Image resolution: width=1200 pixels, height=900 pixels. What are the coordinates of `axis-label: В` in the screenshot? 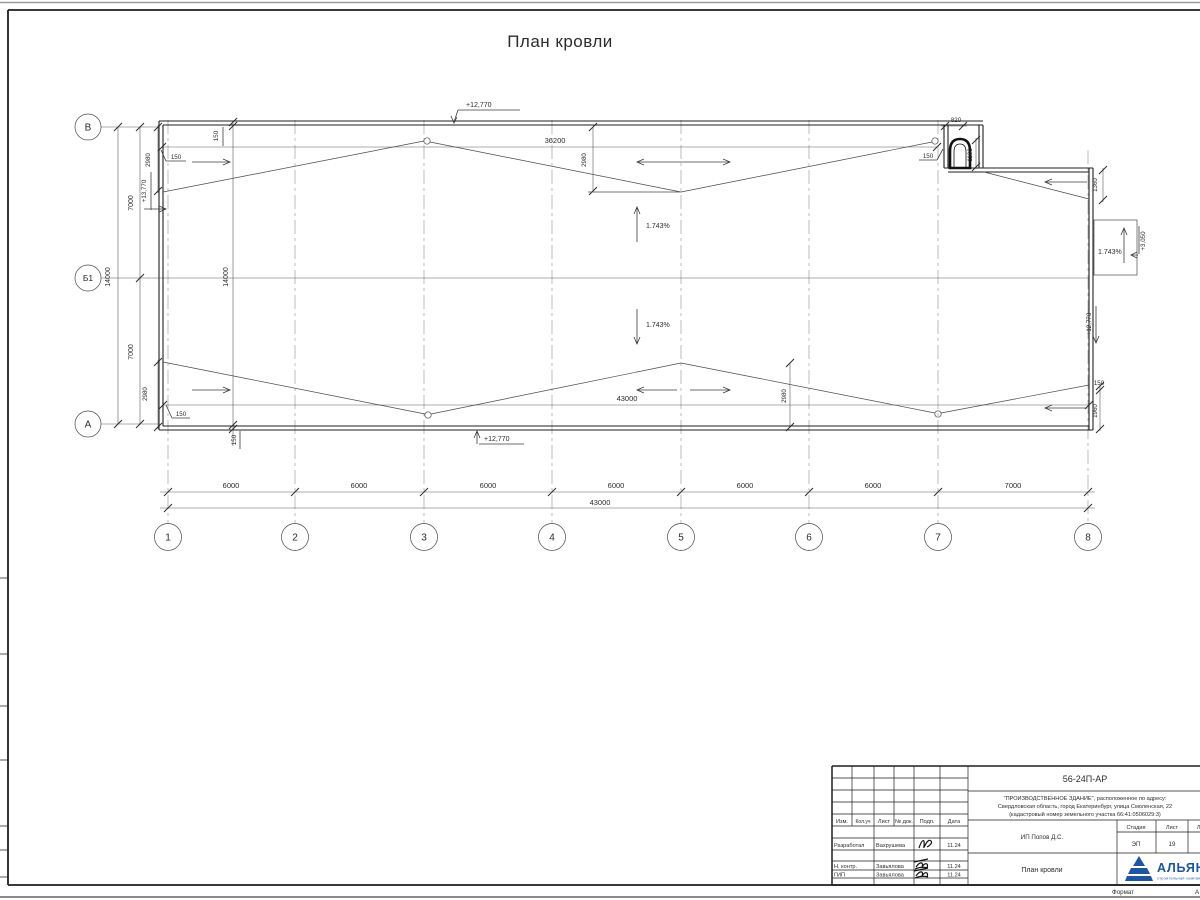 It's located at (88, 128).